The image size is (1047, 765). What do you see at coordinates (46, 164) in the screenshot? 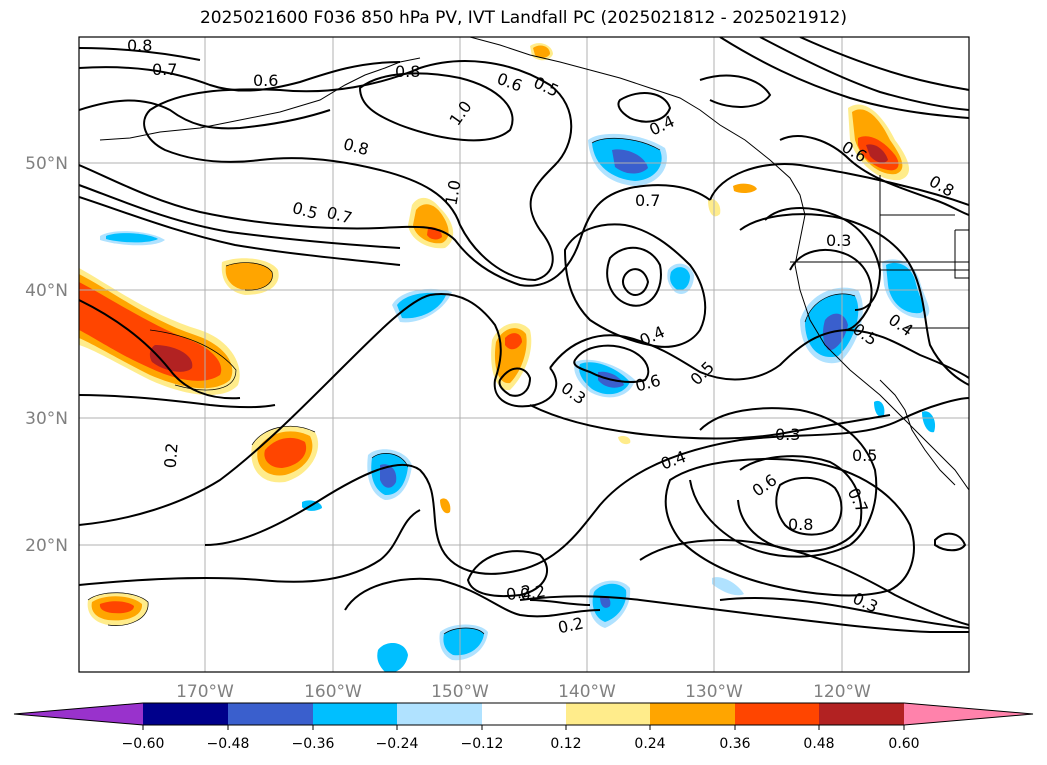
I see `lat-label: 50°N` at bounding box center [46, 164].